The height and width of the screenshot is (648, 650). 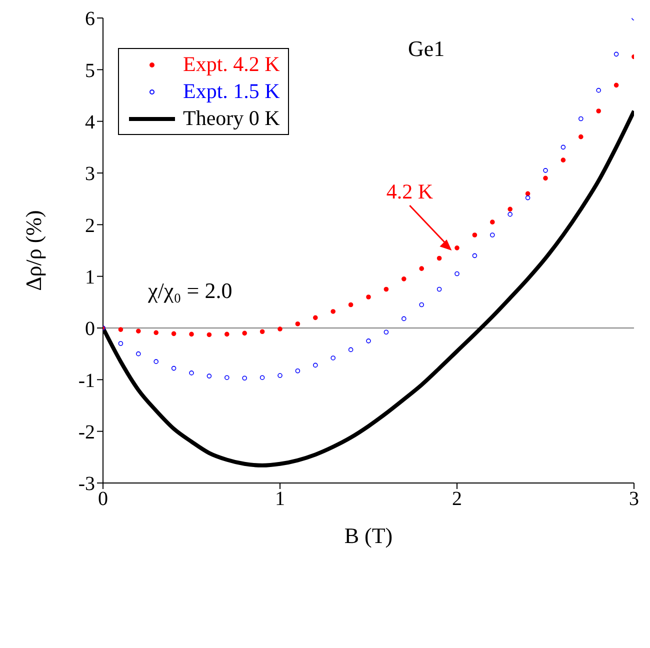 I want to click on annotation: 4.2 K, so click(x=410, y=192).